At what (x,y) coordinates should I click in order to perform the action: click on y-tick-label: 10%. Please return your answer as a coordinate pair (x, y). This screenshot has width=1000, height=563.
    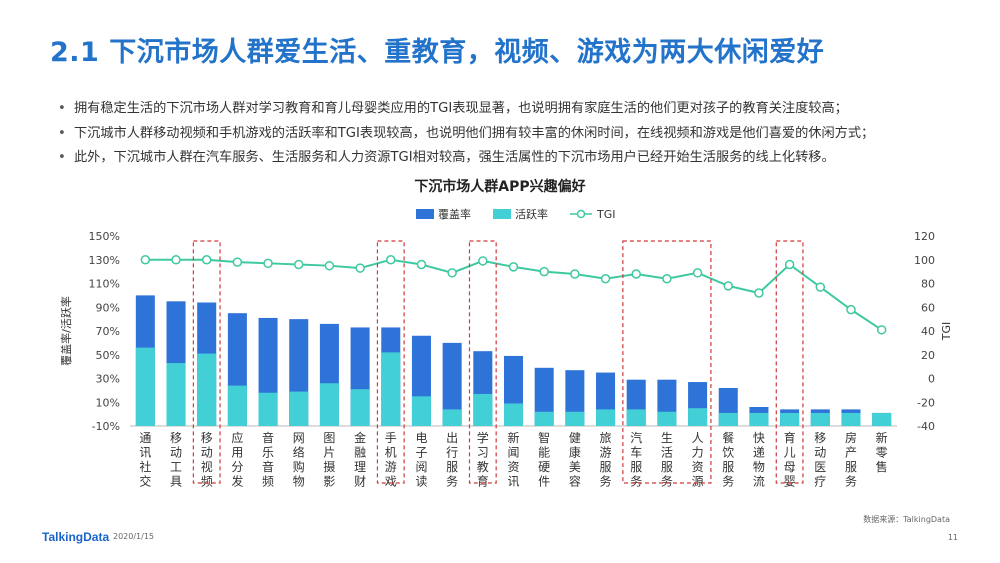
    Looking at the image, I should click on (108, 402).